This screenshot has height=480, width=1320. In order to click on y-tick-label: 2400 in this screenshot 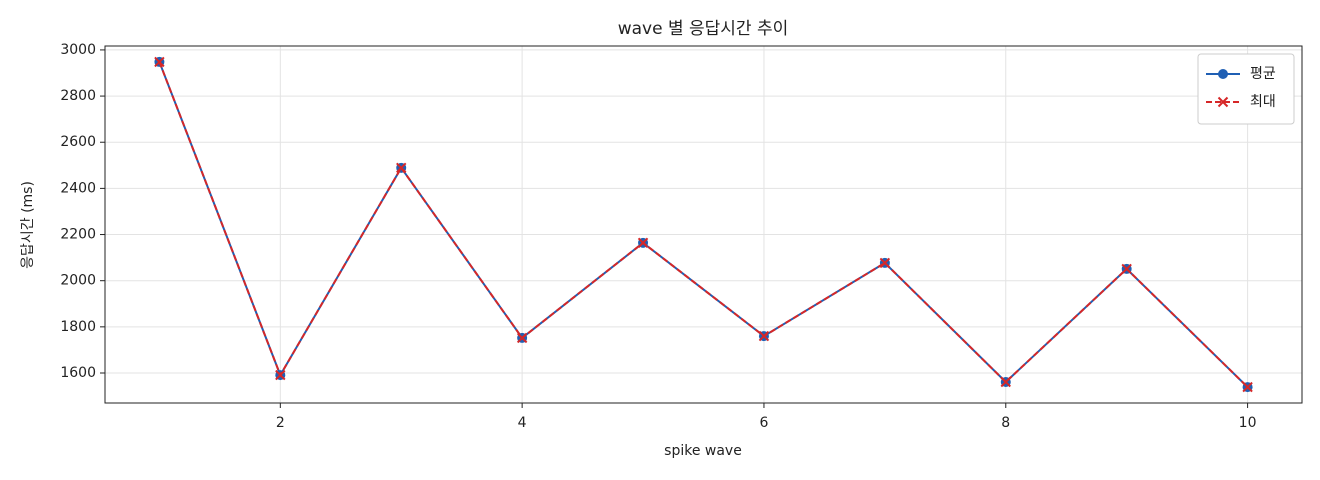, I will do `click(78, 188)`.